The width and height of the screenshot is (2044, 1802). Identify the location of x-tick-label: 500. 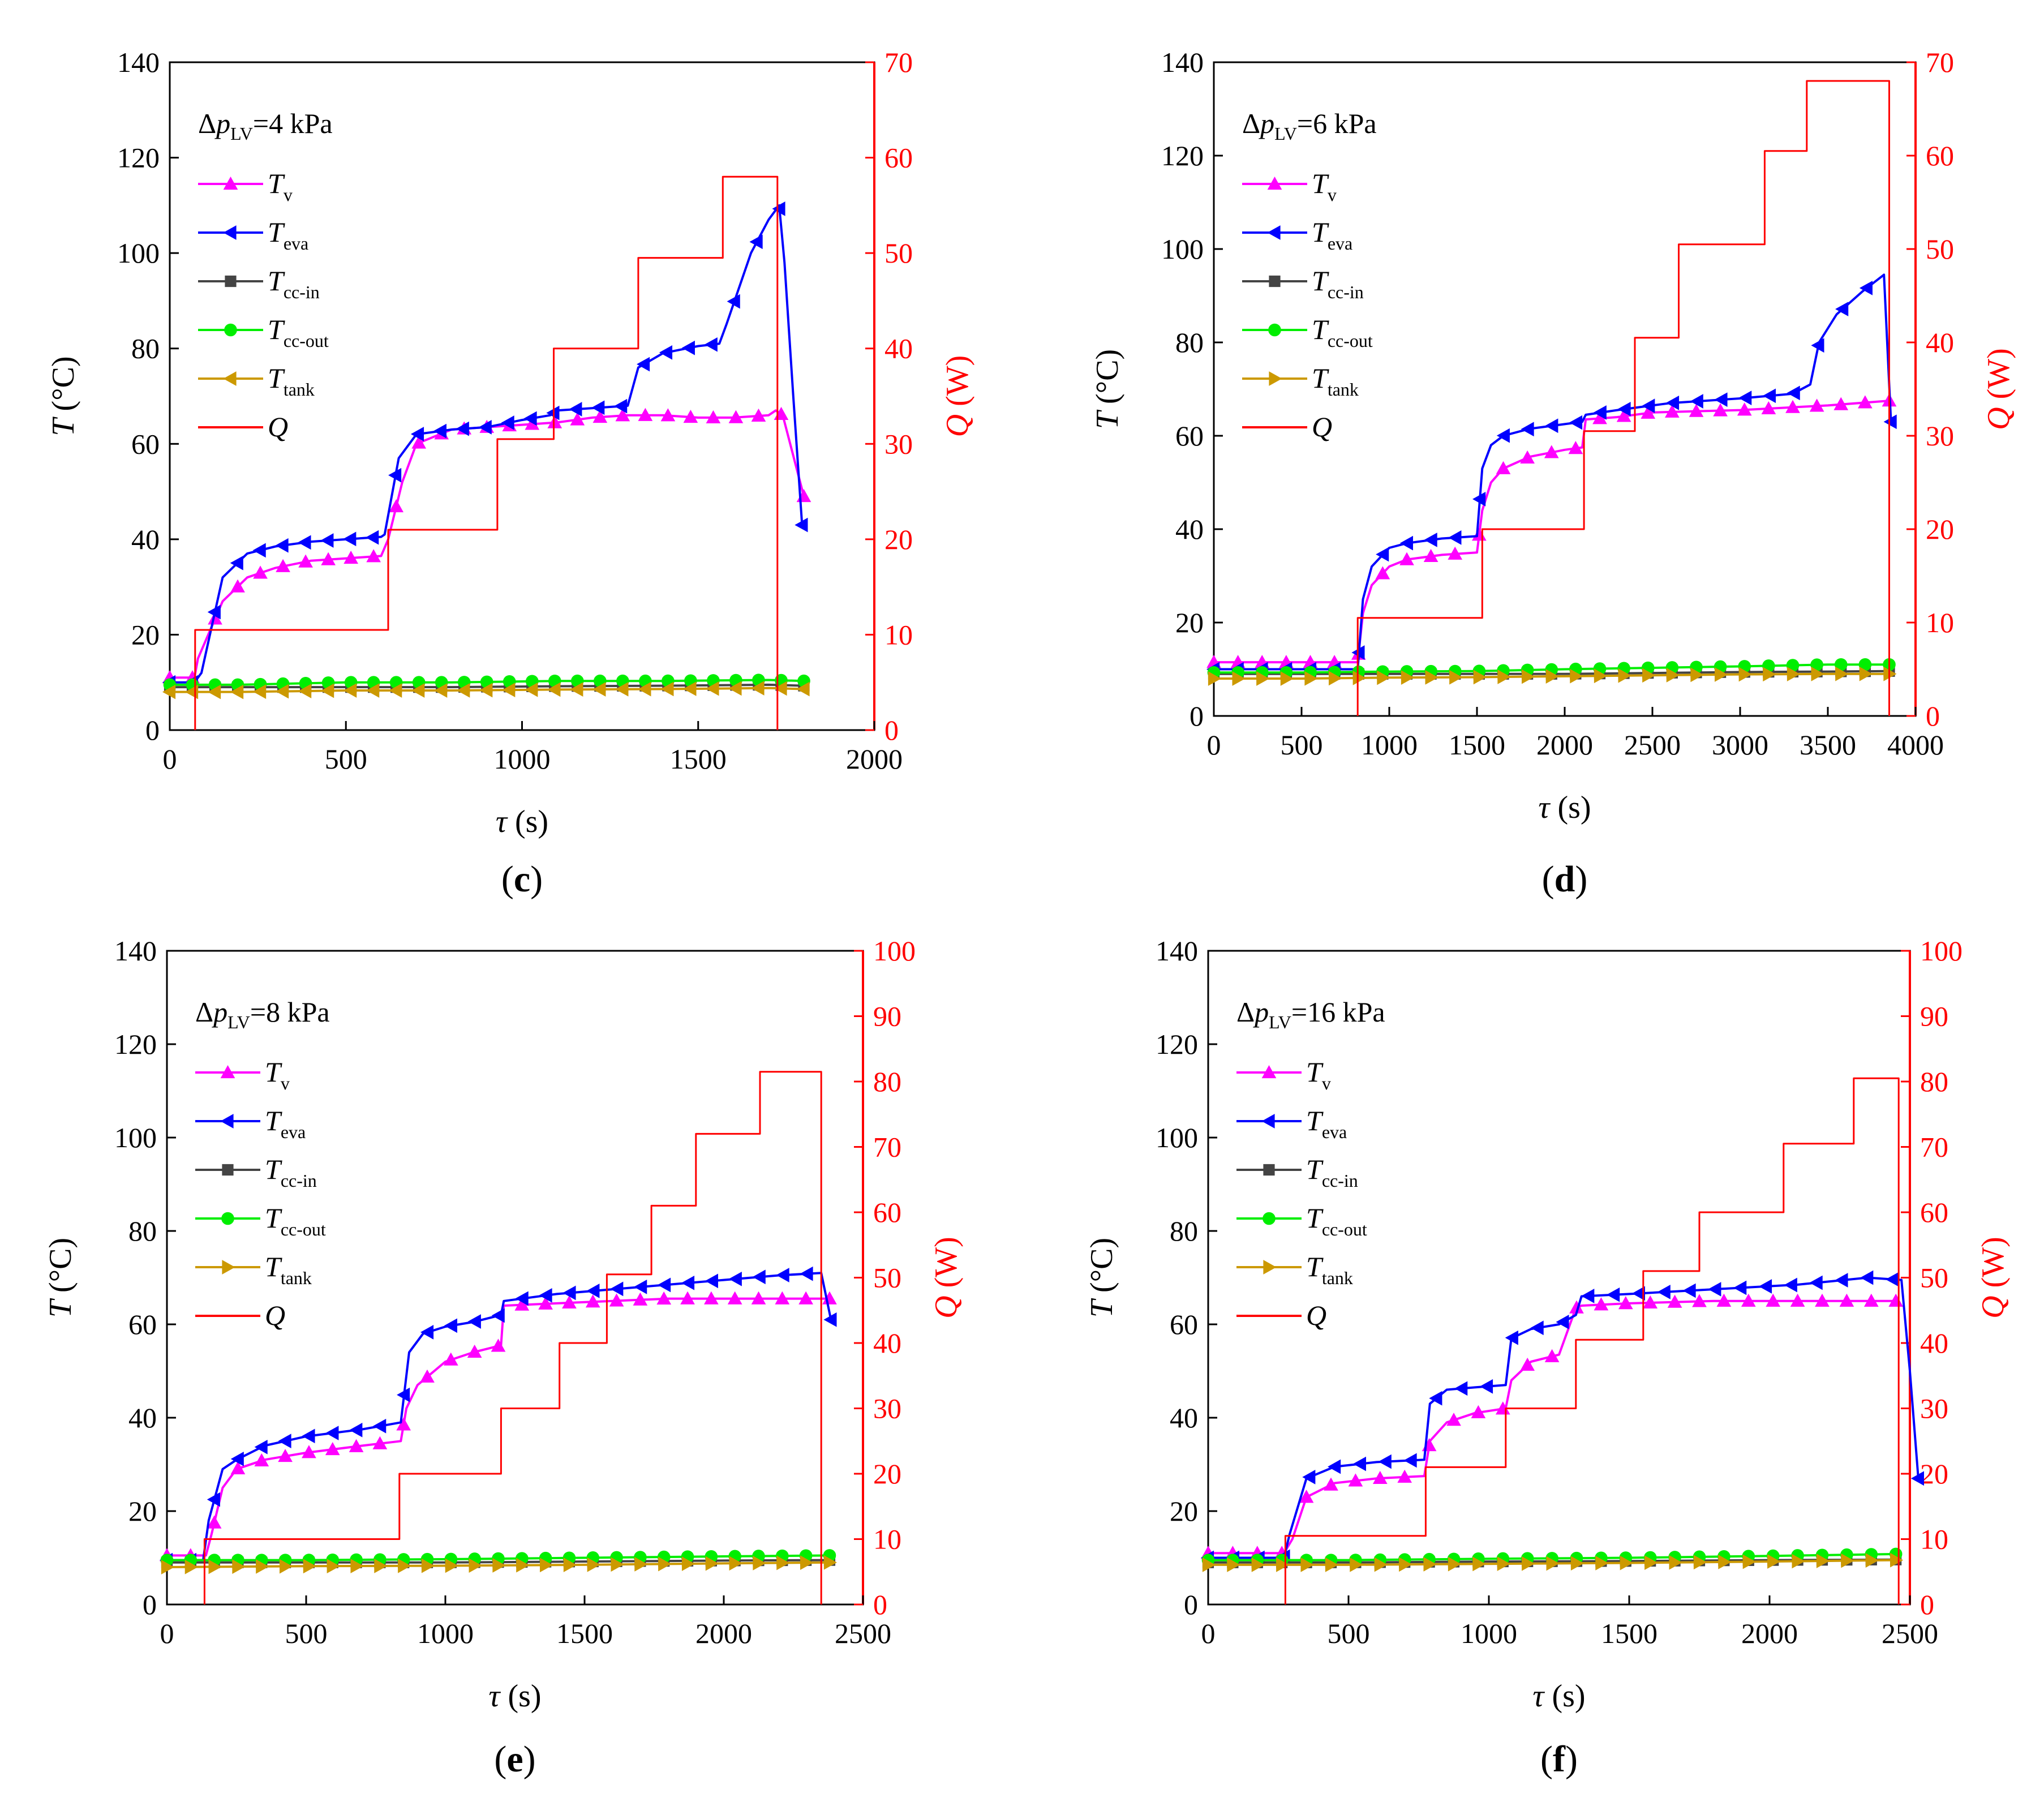
(1302, 745).